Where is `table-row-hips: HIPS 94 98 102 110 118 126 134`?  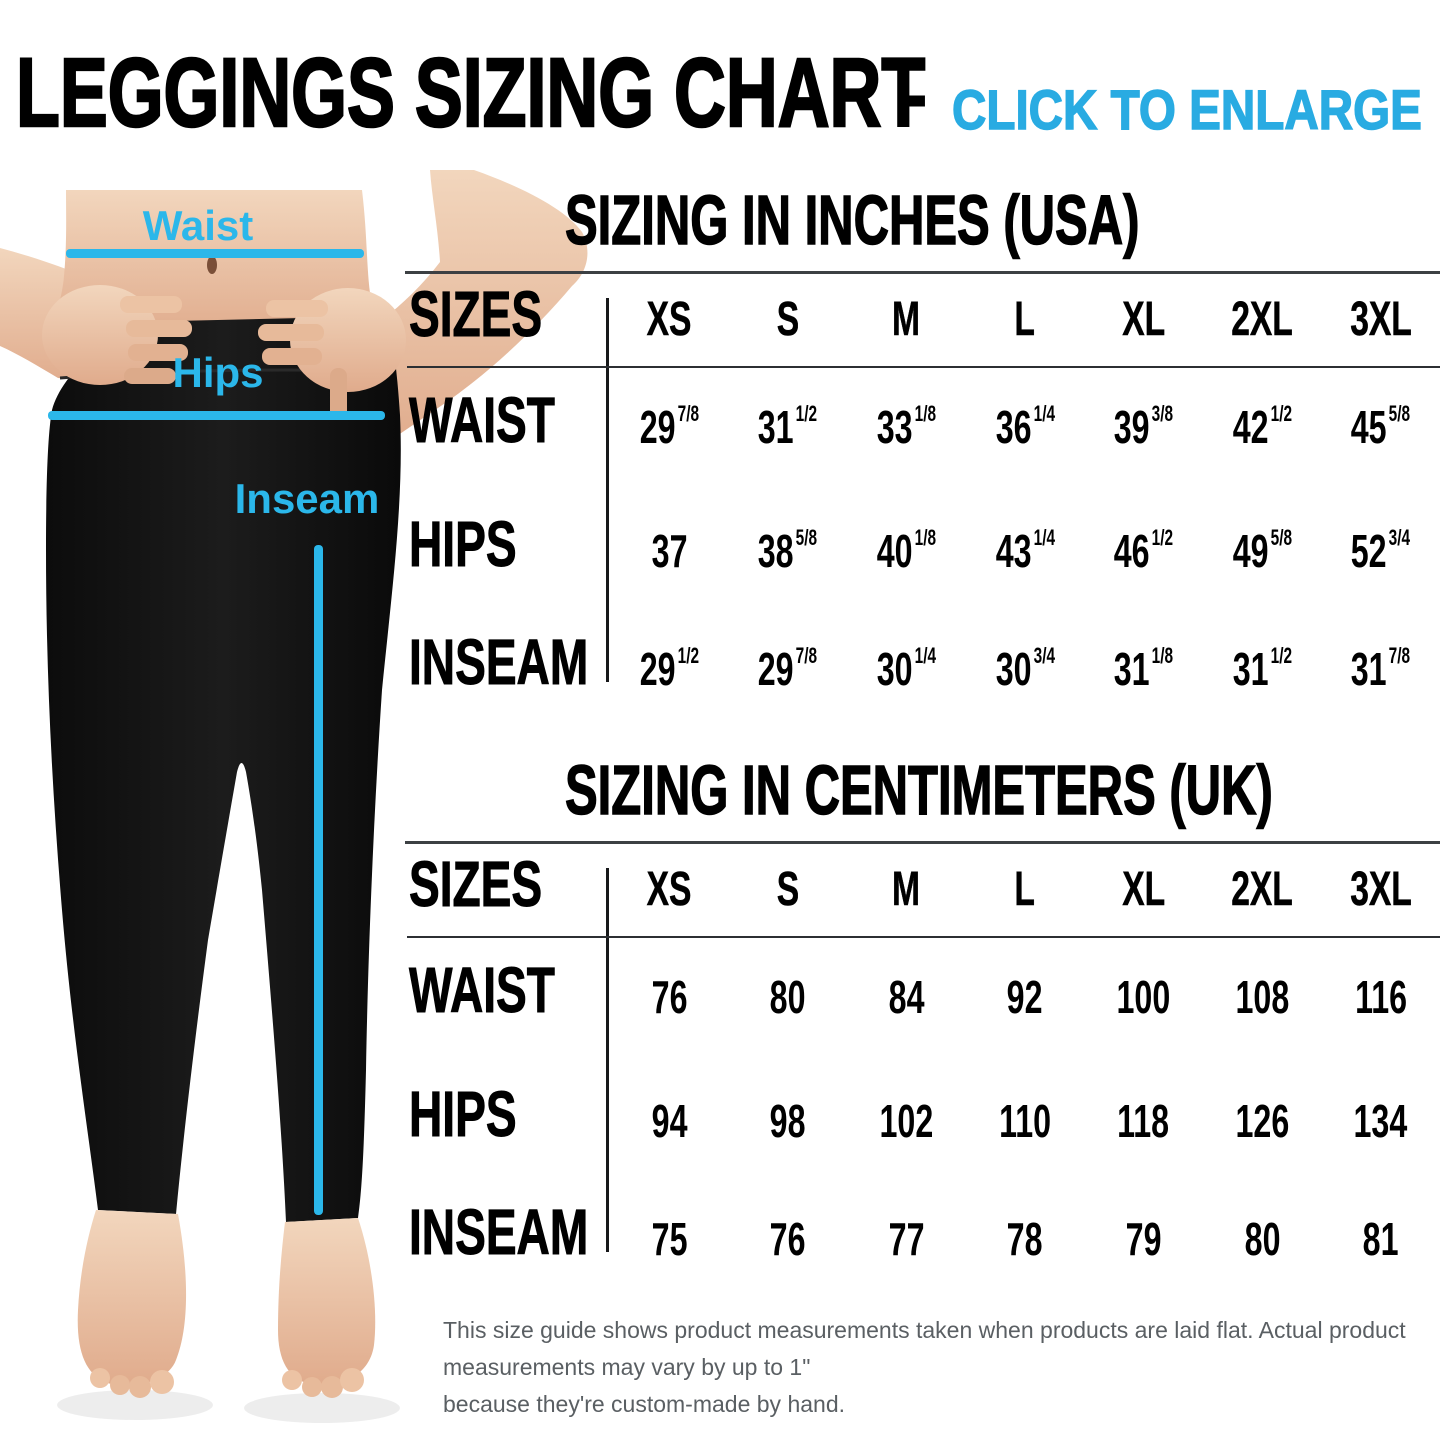
table-row-hips: HIPS 94 98 102 110 118 126 134 is located at coordinates (922, 1117).